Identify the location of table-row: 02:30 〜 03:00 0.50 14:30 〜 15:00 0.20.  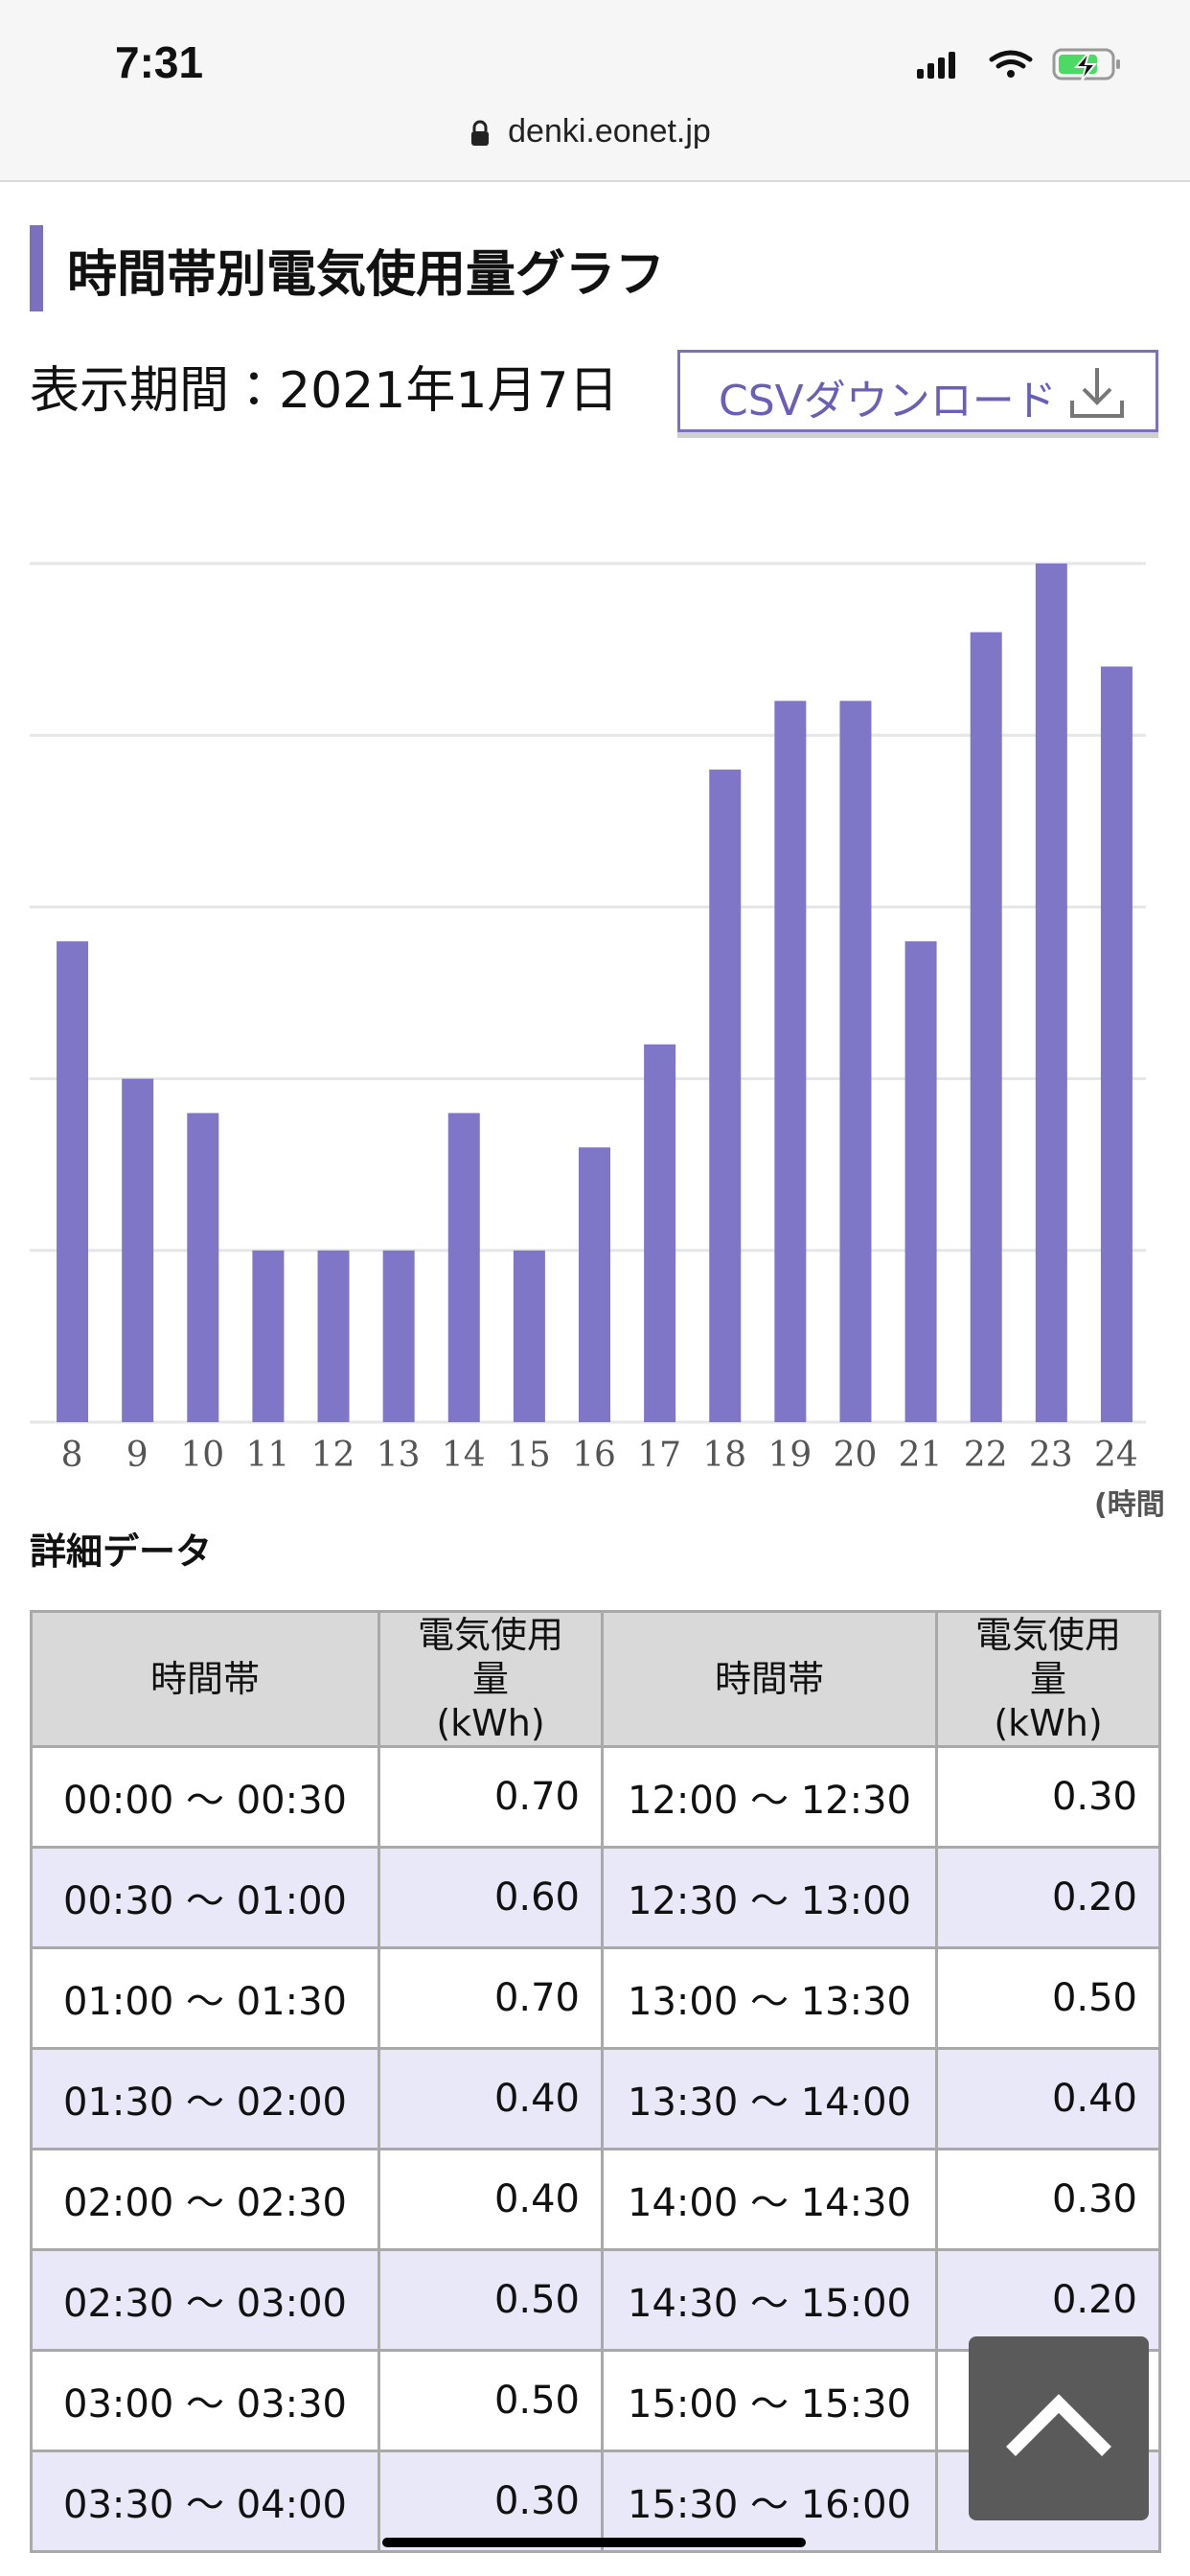
(595, 2300).